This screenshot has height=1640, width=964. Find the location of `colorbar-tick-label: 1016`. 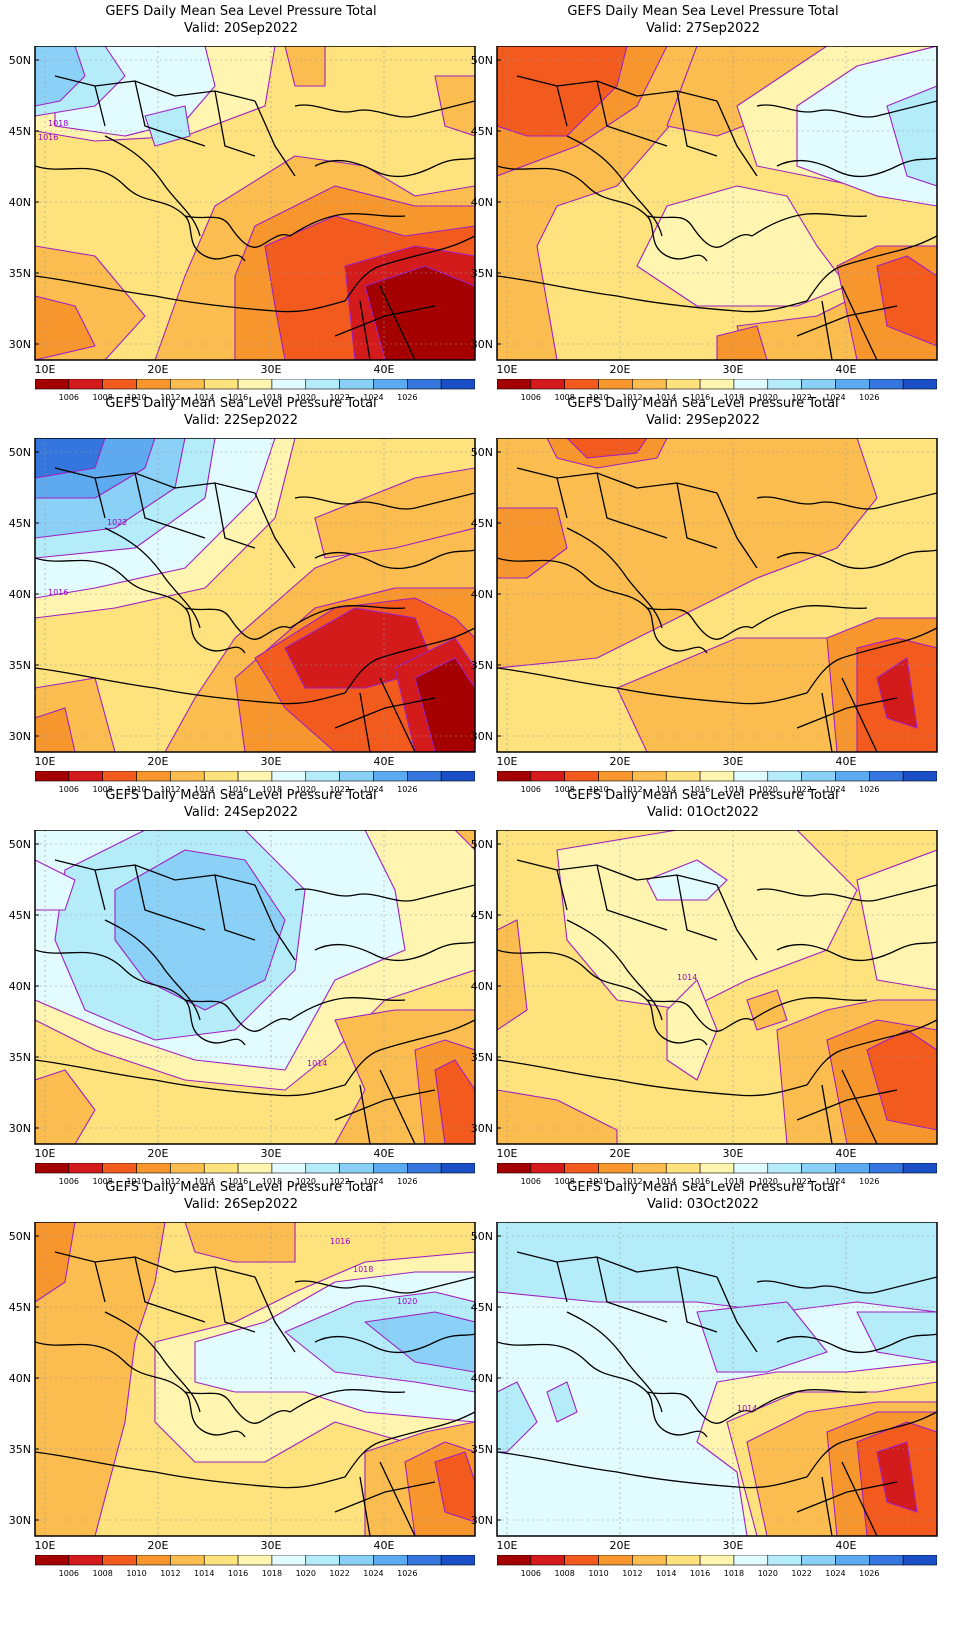

colorbar-tick-label: 1016 is located at coordinates (700, 1573).